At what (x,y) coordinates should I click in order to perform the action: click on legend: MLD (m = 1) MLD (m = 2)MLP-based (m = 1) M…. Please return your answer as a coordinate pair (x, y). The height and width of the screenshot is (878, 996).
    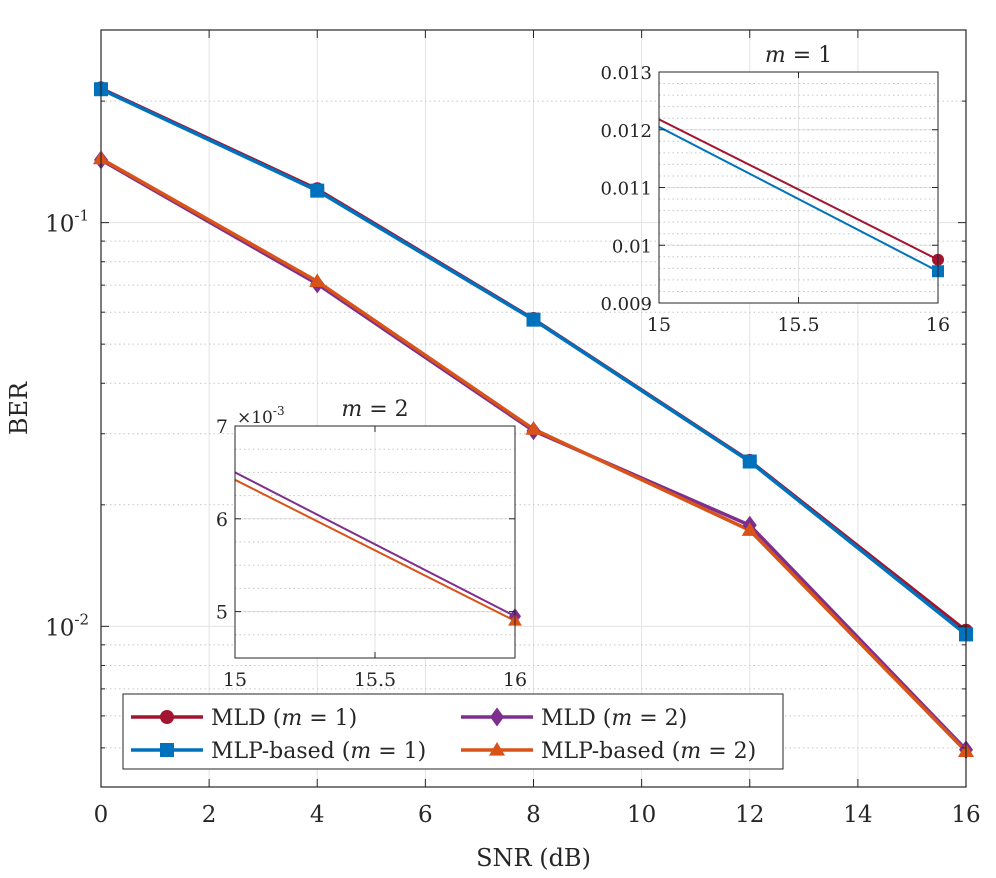
    Looking at the image, I should click on (453, 731).